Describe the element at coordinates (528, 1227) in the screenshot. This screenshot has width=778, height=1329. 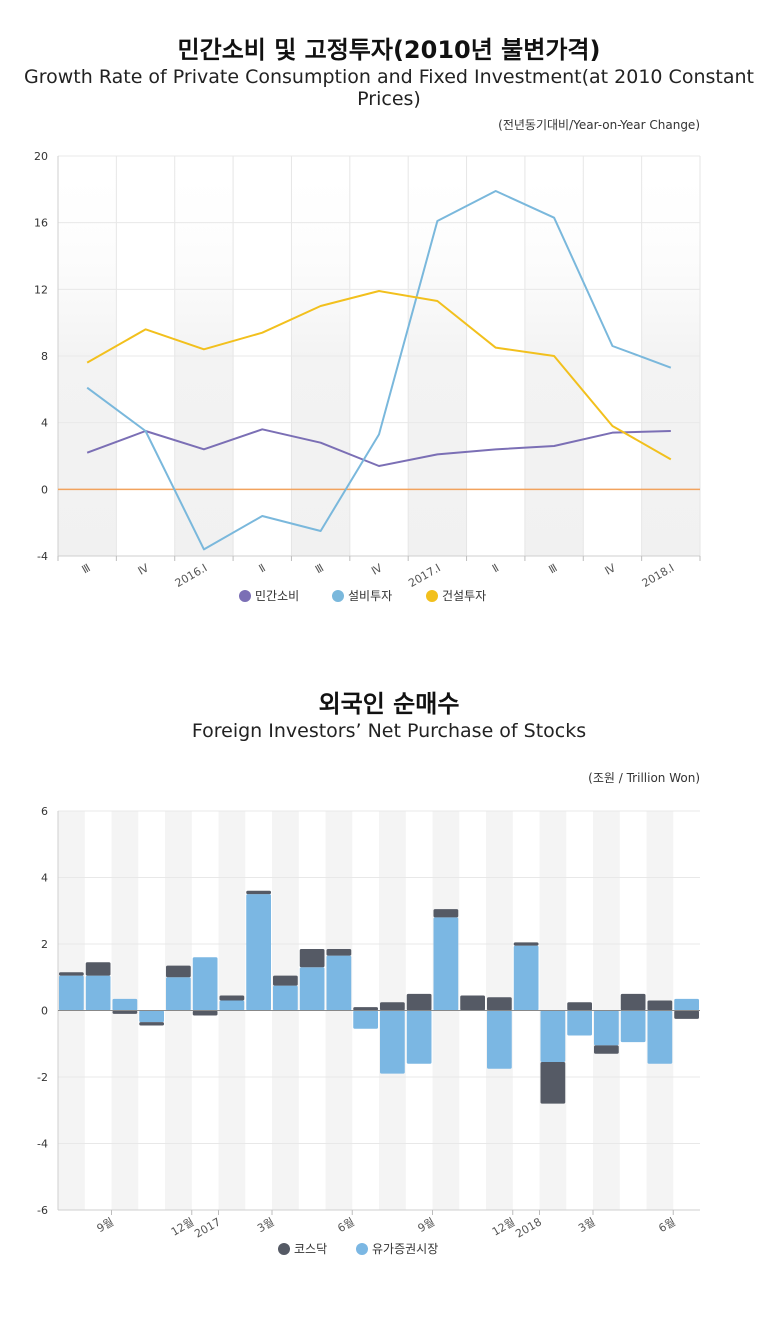
I see `x-tick-label: 2018` at that location.